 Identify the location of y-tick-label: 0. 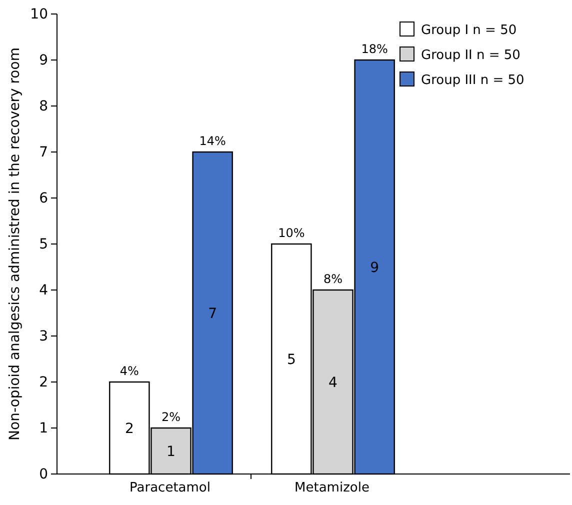
(43, 474).